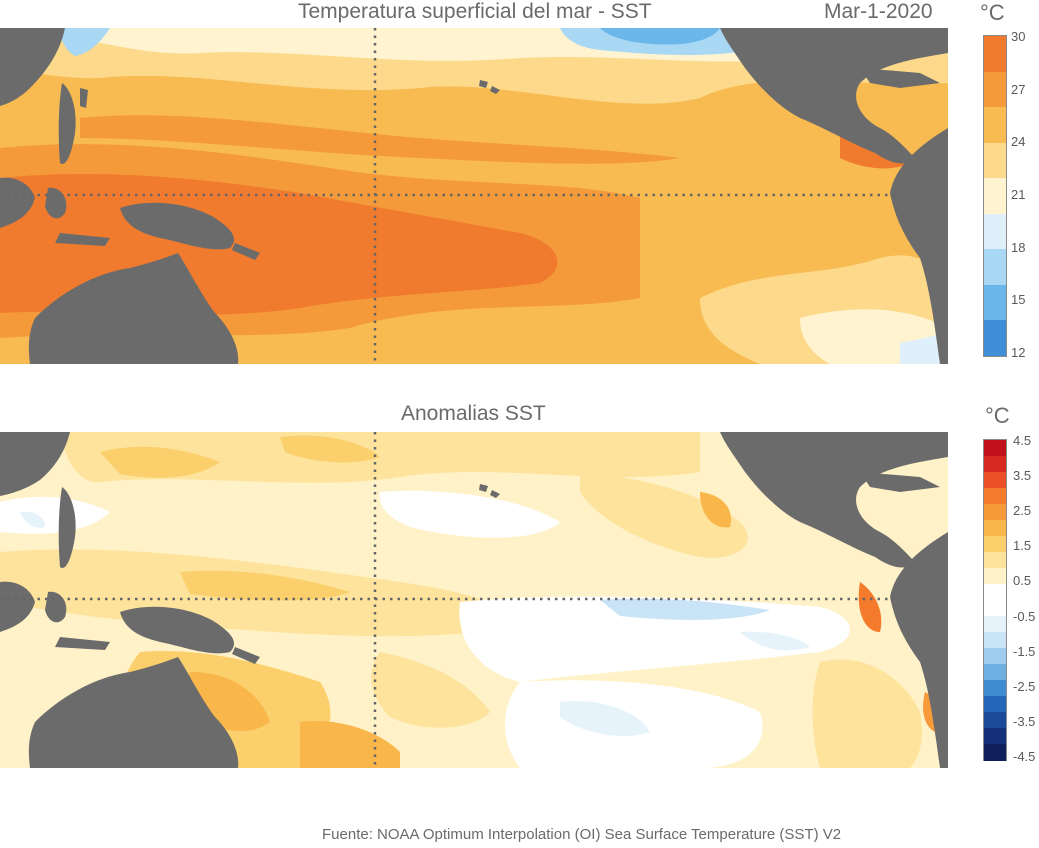  Describe the element at coordinates (1018, 89) in the screenshot. I see `colorbar-tick-label: 27` at that location.